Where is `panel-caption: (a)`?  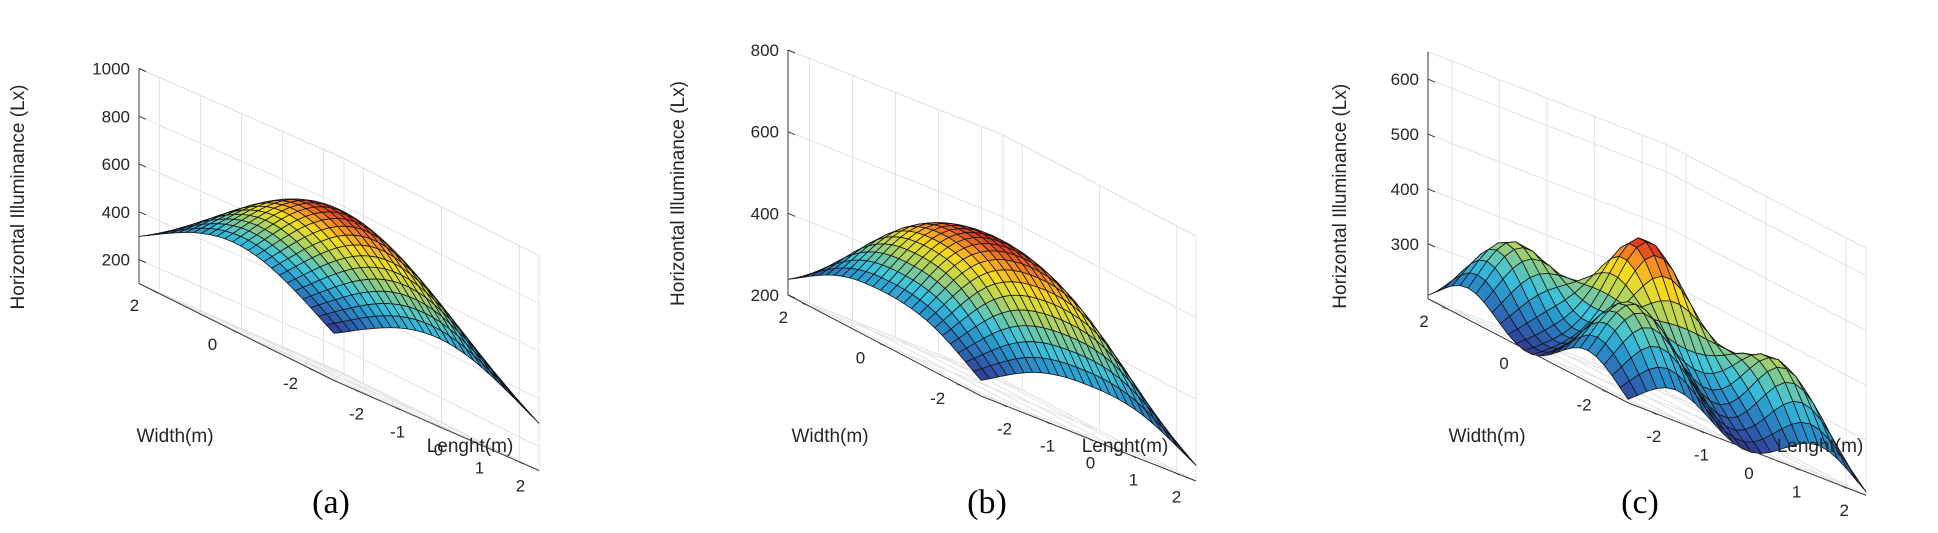
panel-caption: (a) is located at coordinates (331, 502).